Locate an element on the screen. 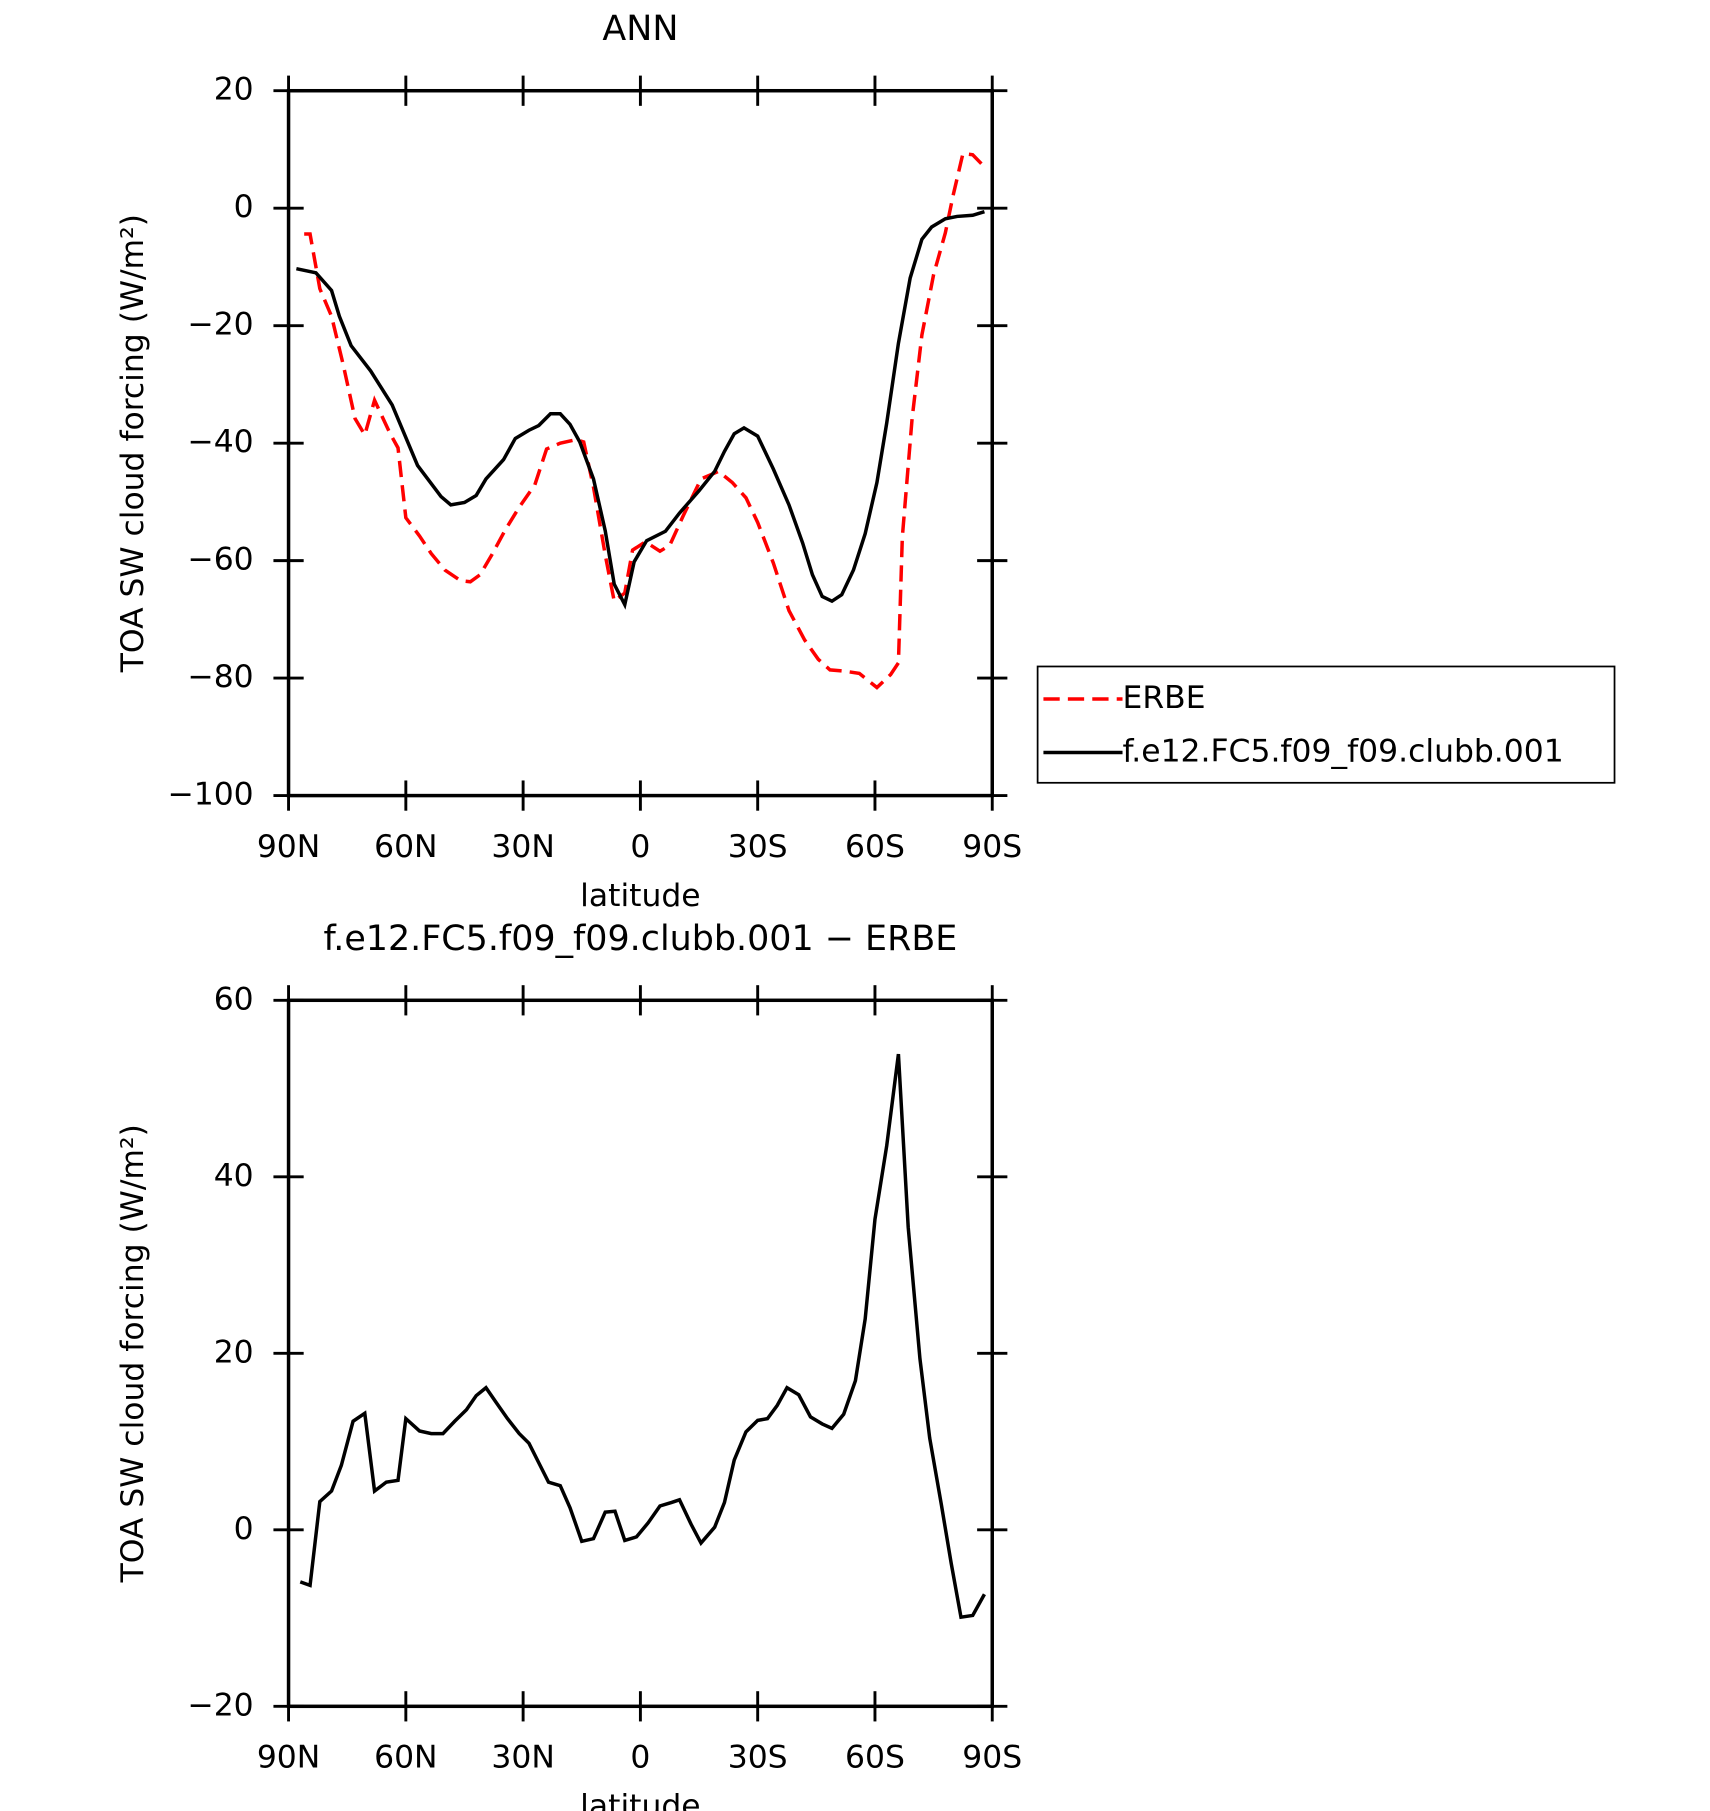 The height and width of the screenshot is (1811, 1710). legend-box is located at coordinates (1326, 724).